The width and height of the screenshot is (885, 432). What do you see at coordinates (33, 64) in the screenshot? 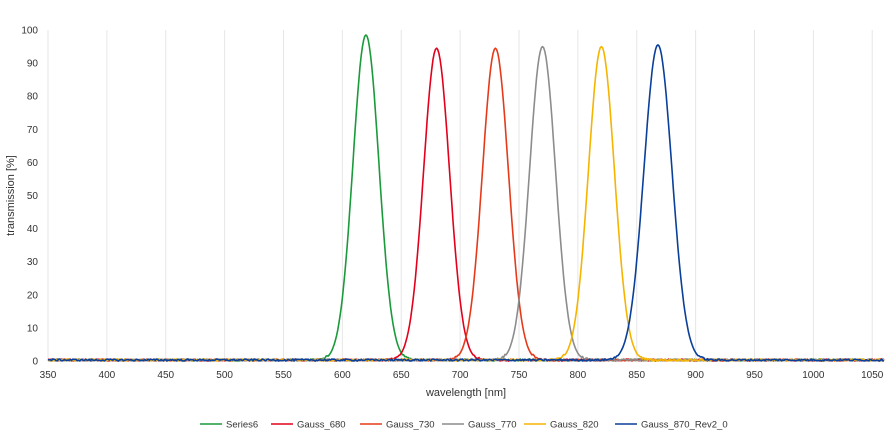
I see `y-tick-label: 90` at bounding box center [33, 64].